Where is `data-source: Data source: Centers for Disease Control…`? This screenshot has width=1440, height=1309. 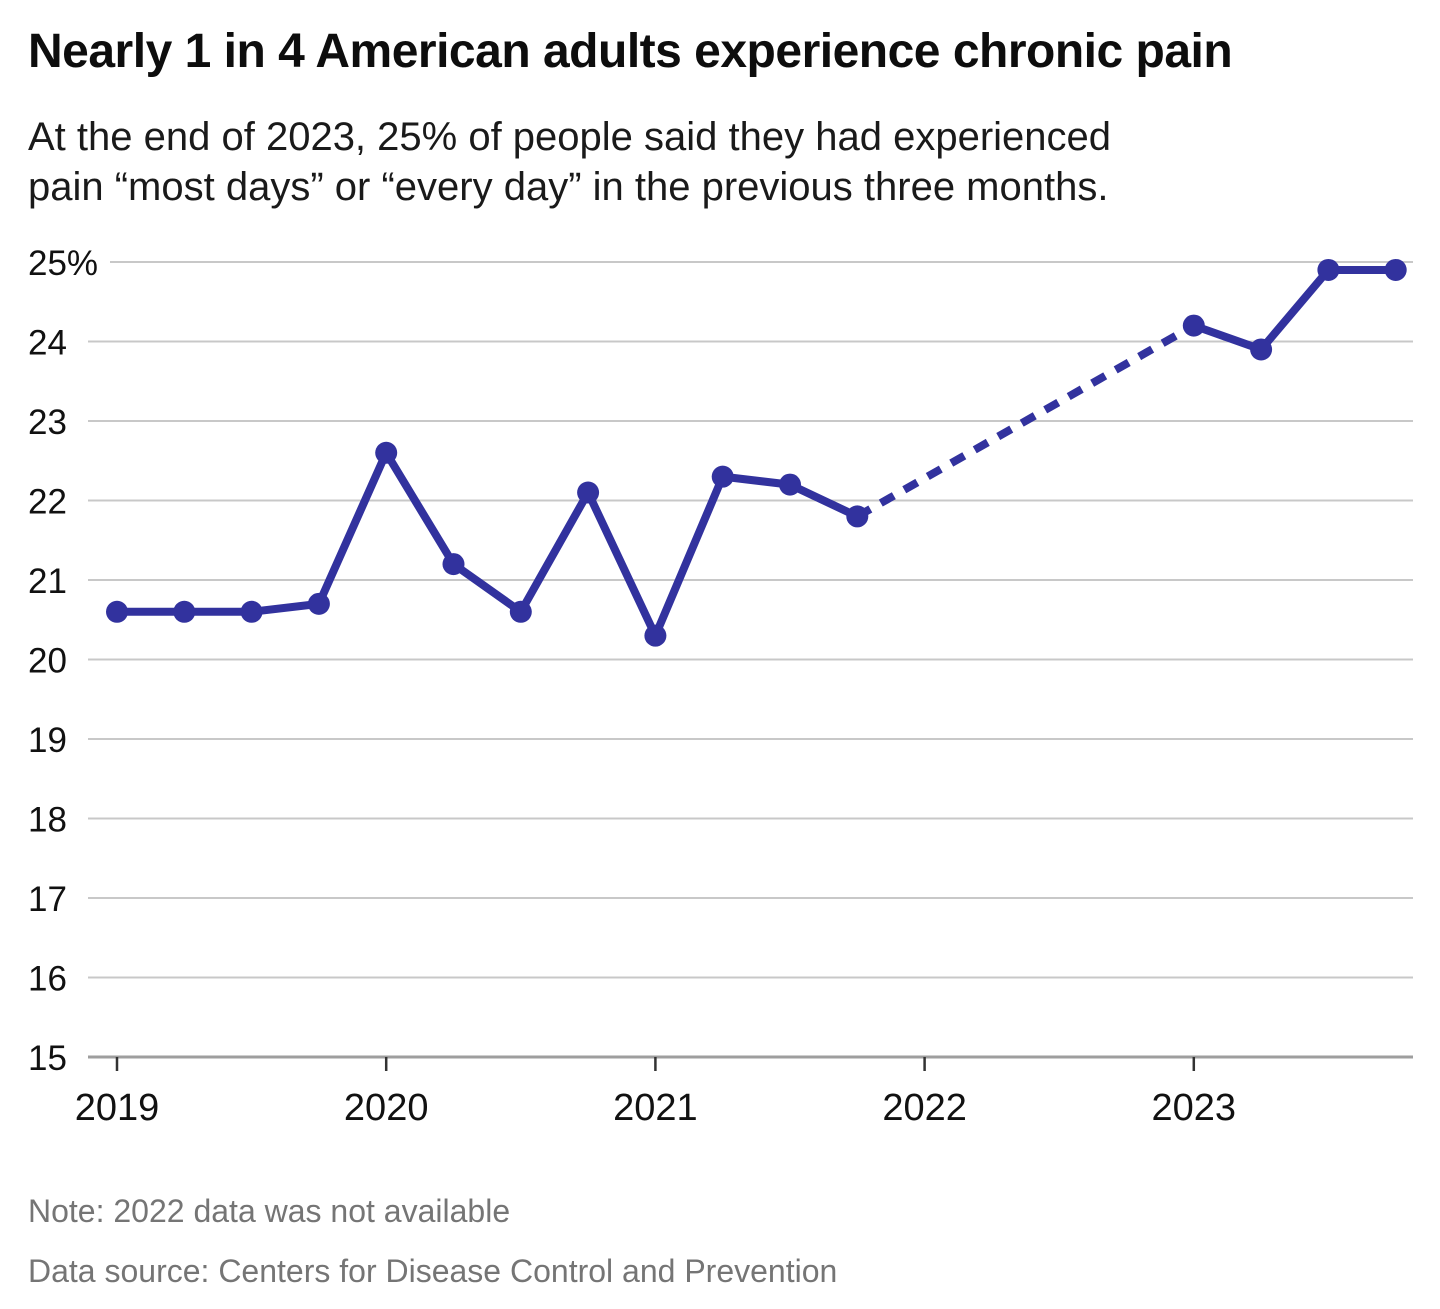 data-source: Data source: Centers for Disease Control… is located at coordinates (433, 1271).